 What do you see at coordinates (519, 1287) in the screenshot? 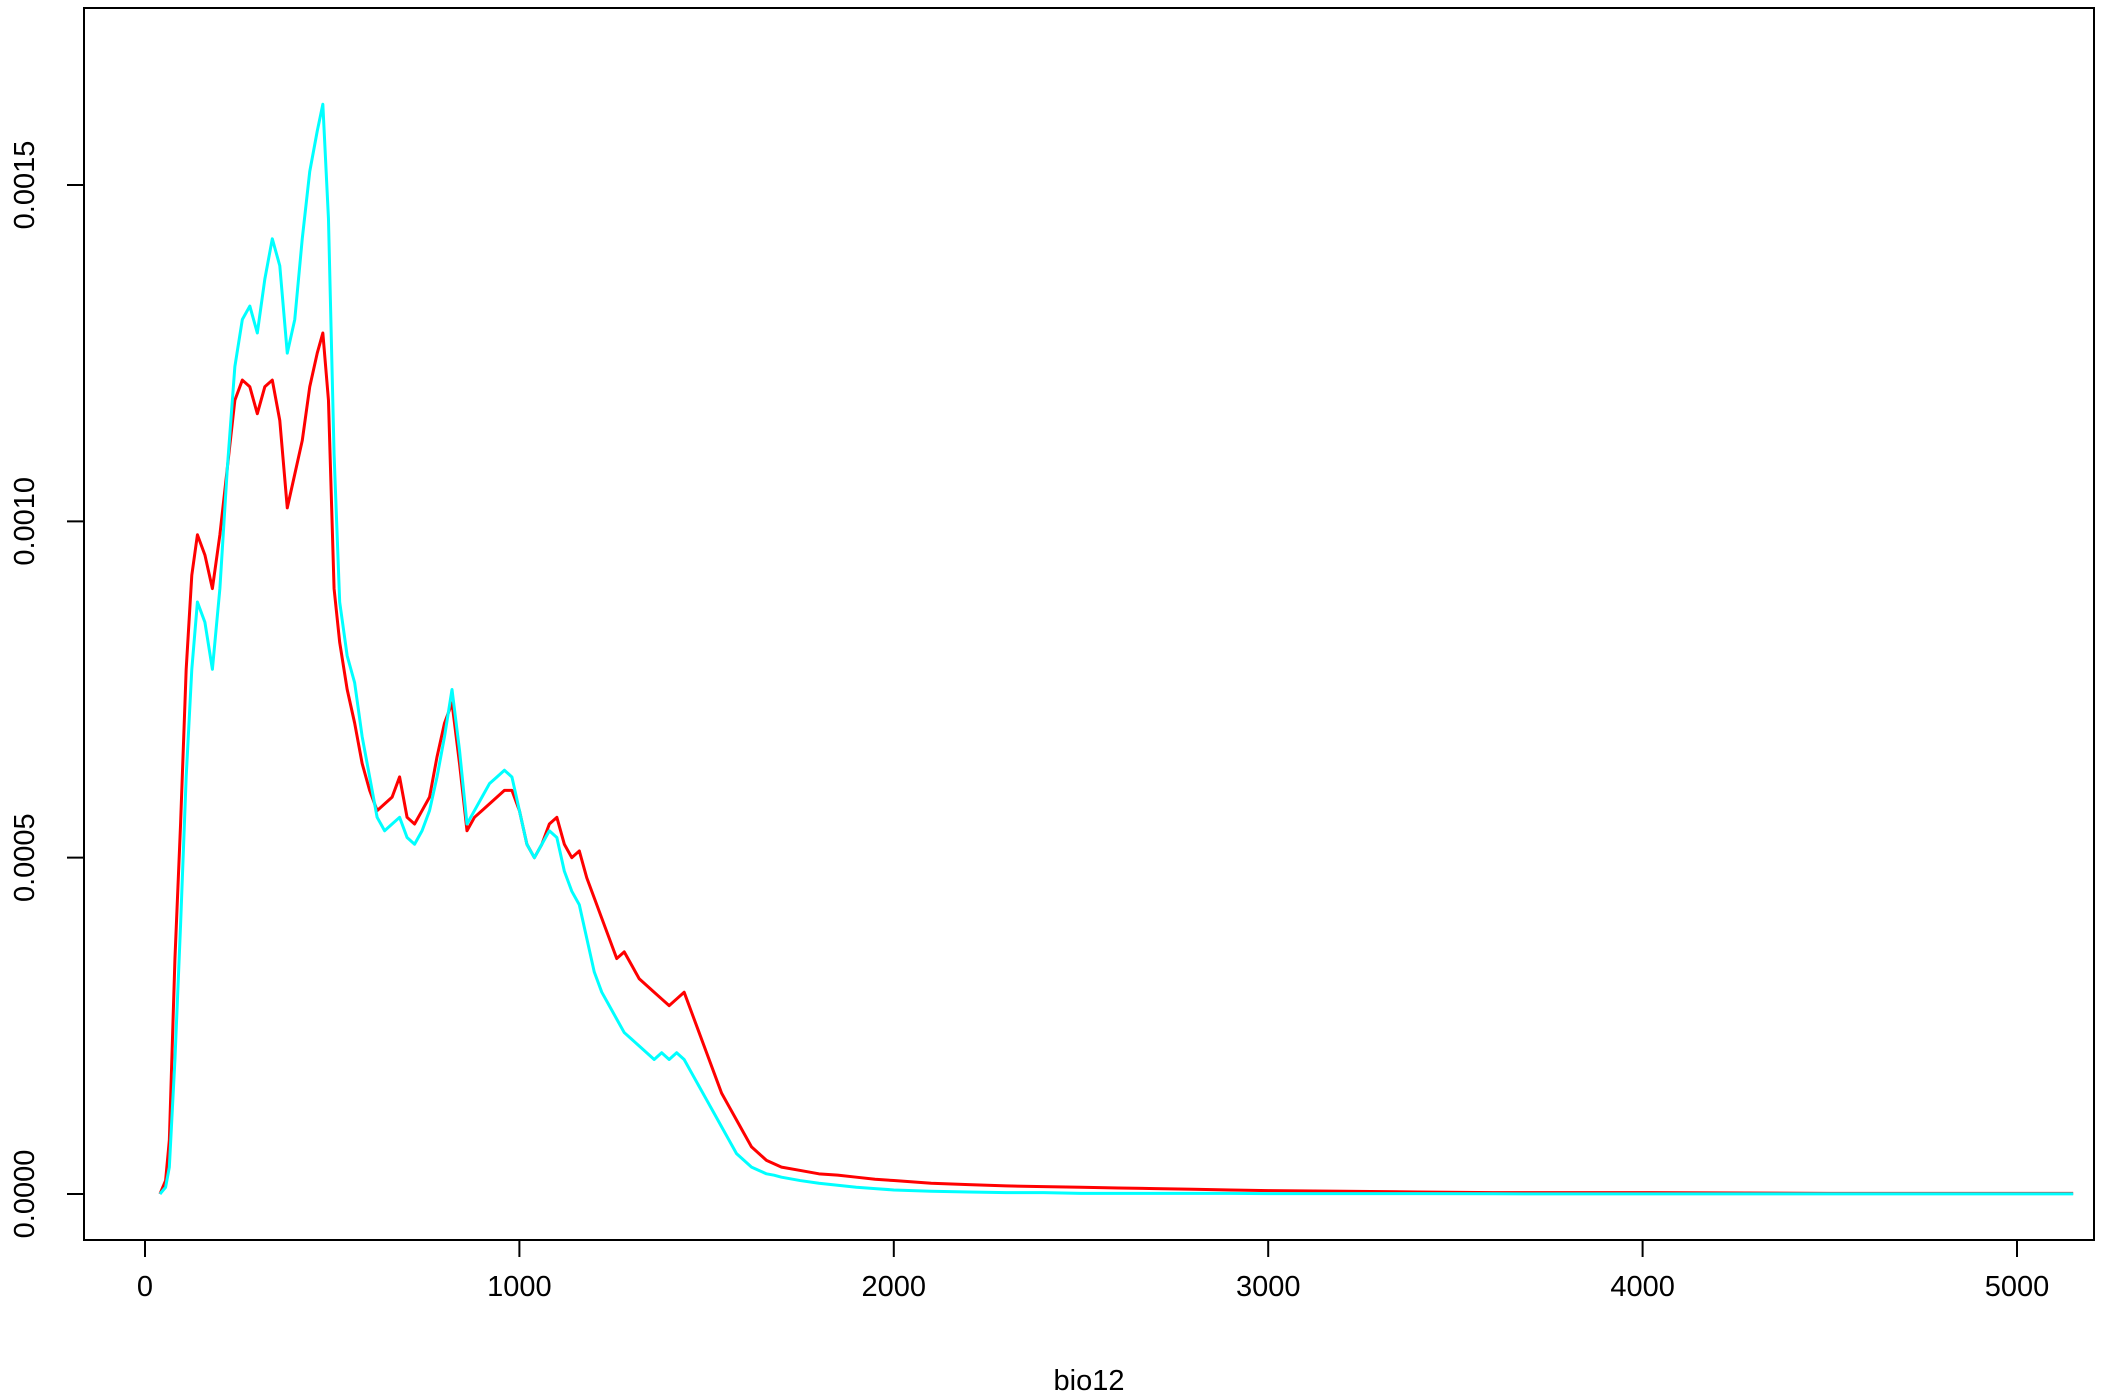
I see `x-tick-label: 1000` at bounding box center [519, 1287].